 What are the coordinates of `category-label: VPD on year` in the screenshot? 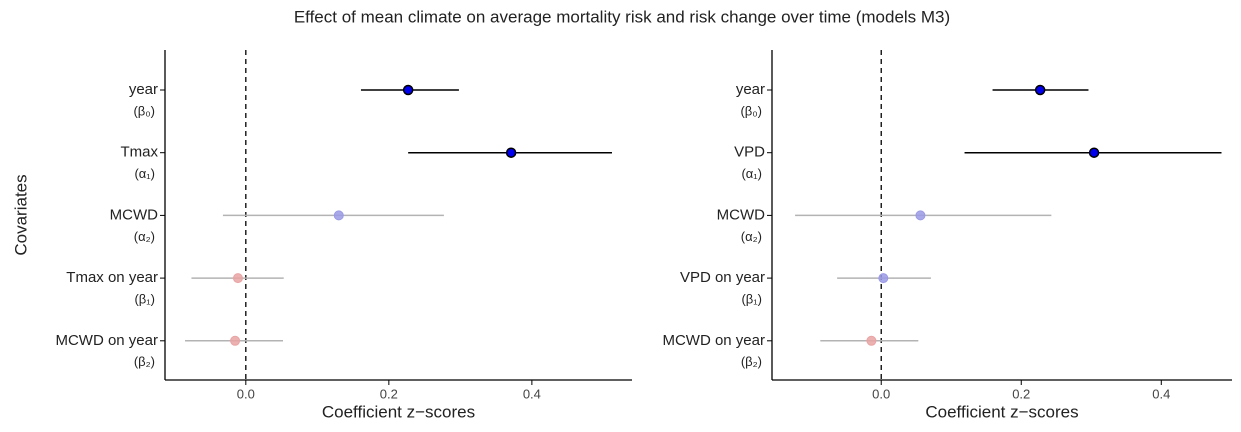 It's located at (722, 277).